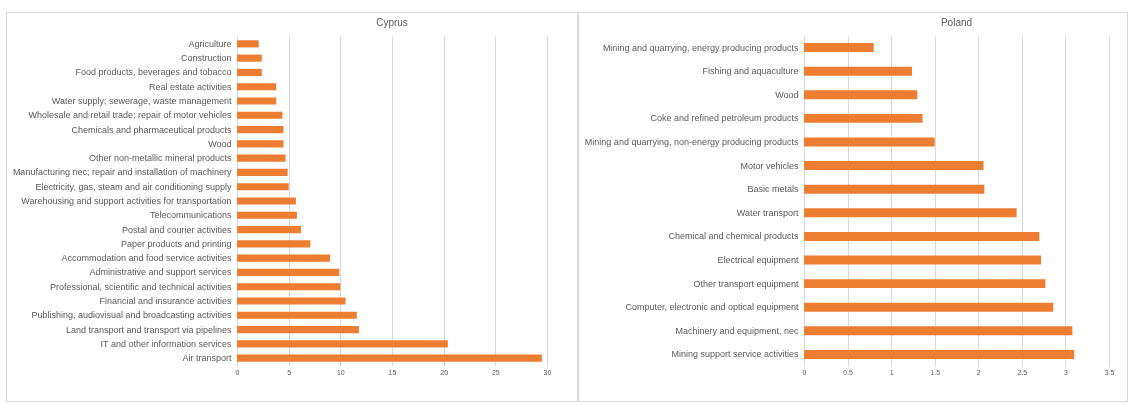 The height and width of the screenshot is (405, 1131). What do you see at coordinates (176, 243) in the screenshot?
I see `y-tick-label: Paper products and printing` at bounding box center [176, 243].